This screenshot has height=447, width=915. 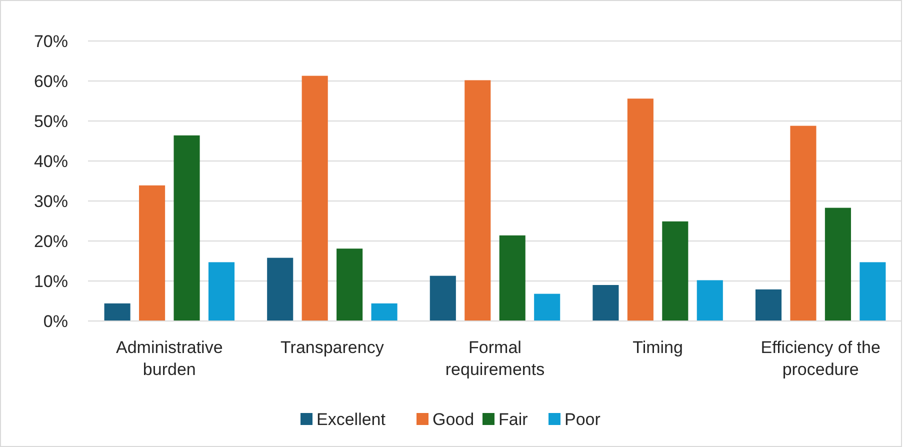 I want to click on y-tick-label: 60%, so click(x=51, y=81).